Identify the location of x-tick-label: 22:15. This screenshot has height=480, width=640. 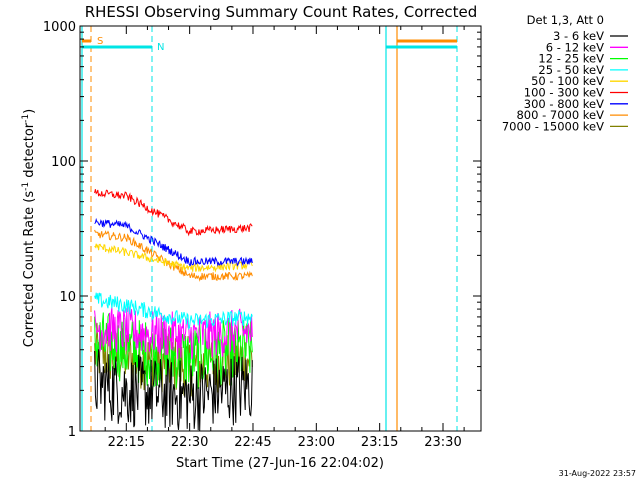
(126, 442).